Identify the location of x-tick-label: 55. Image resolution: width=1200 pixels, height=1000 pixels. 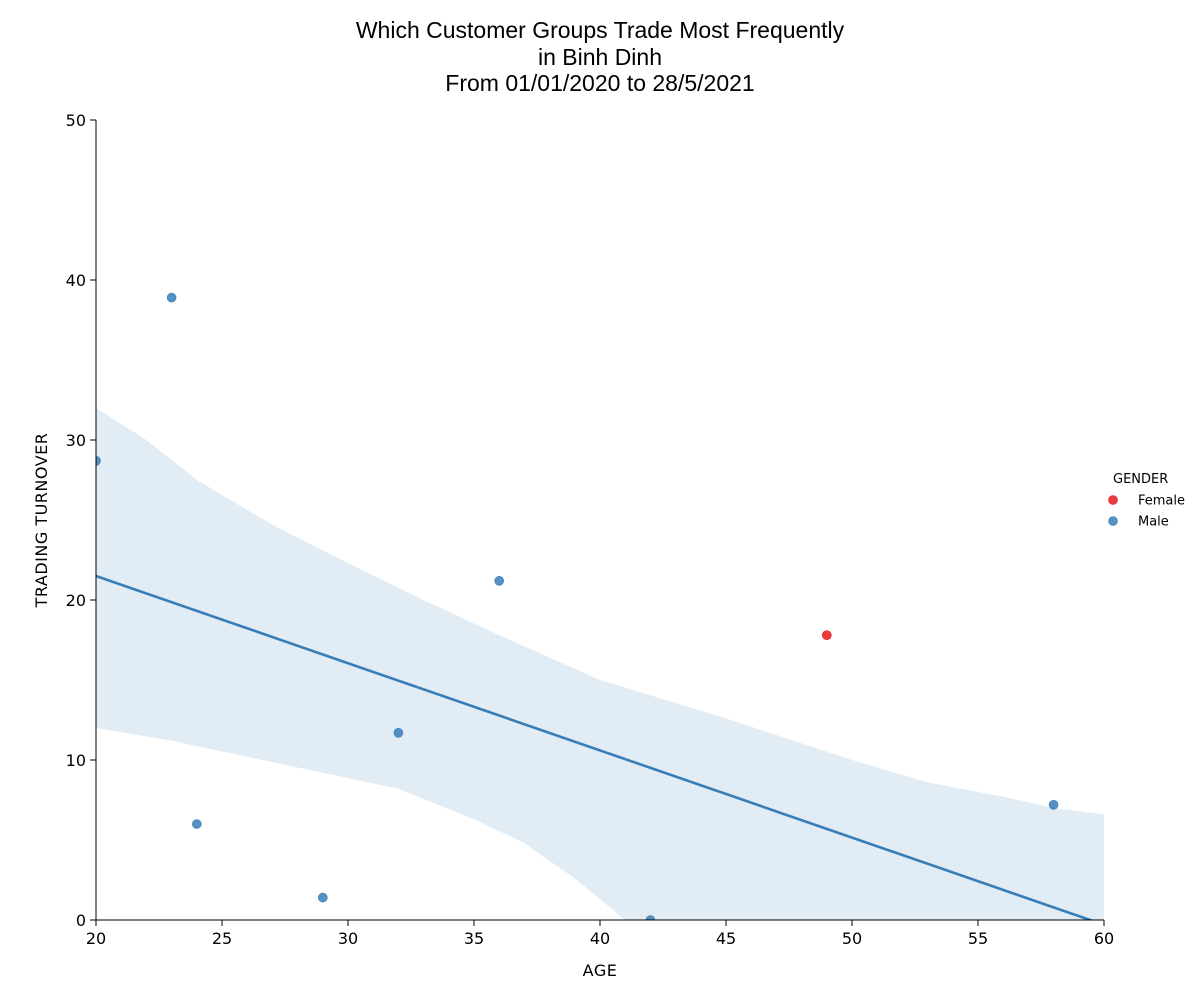
(978, 938).